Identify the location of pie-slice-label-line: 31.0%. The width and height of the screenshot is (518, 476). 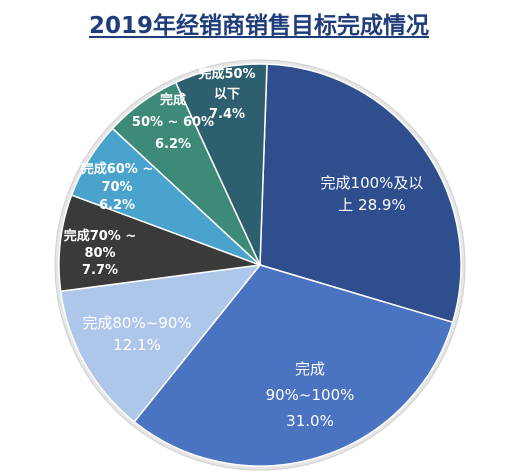
(310, 421).